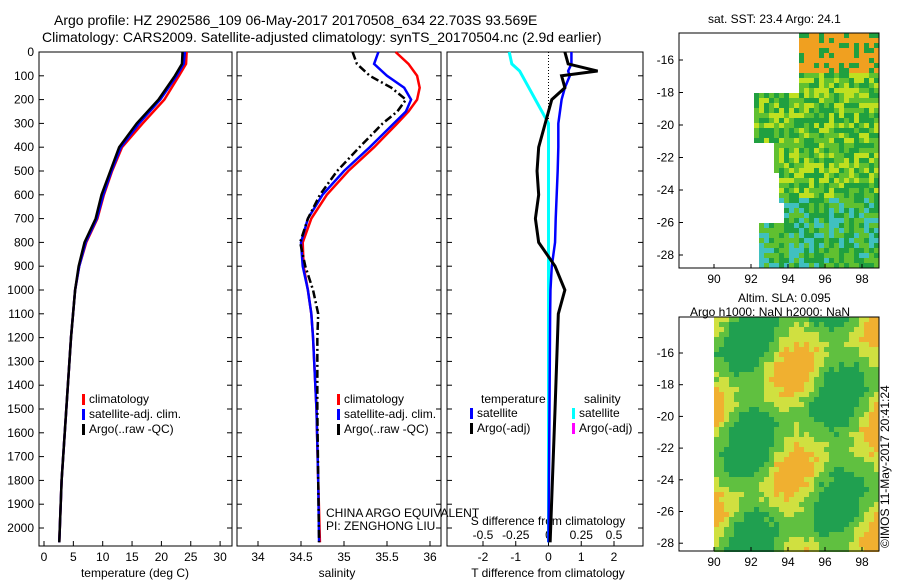 The image size is (900, 580). I want to click on y-tick-label: -22, so click(666, 158).